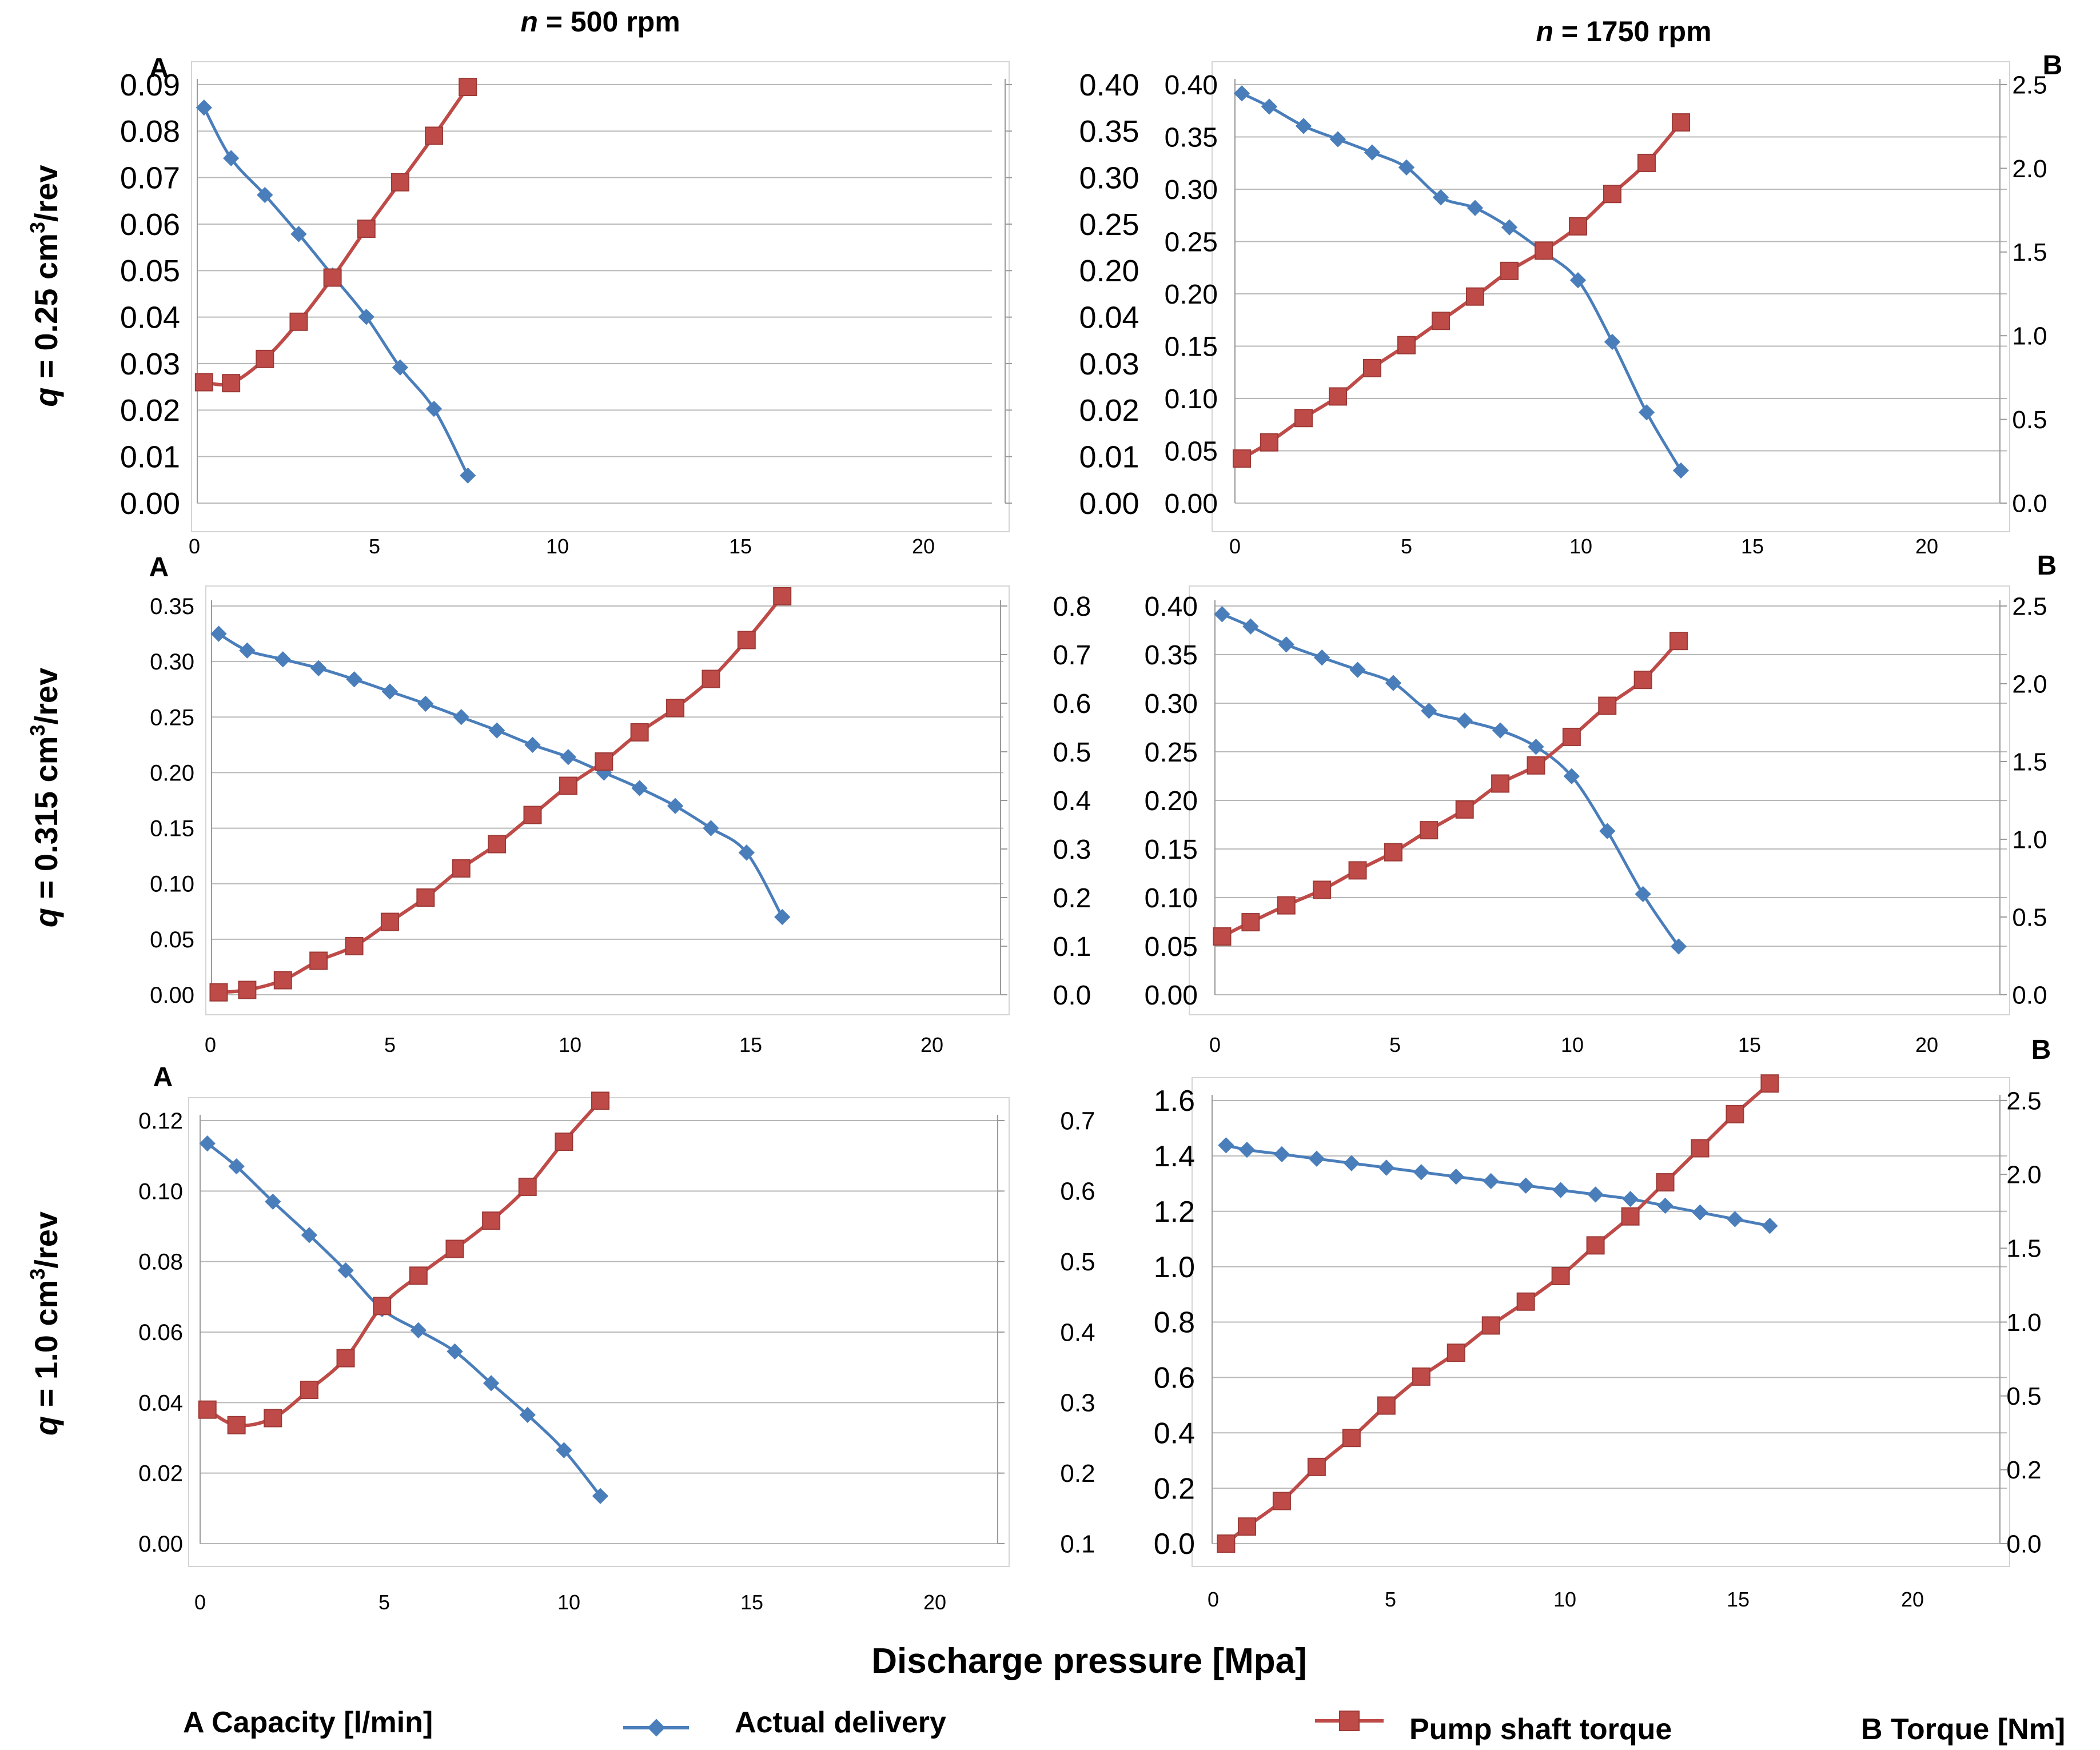 Image resolution: width=2100 pixels, height=1750 pixels. What do you see at coordinates (1191, 451) in the screenshot?
I see `p2-left-tick-label: 0.05` at bounding box center [1191, 451].